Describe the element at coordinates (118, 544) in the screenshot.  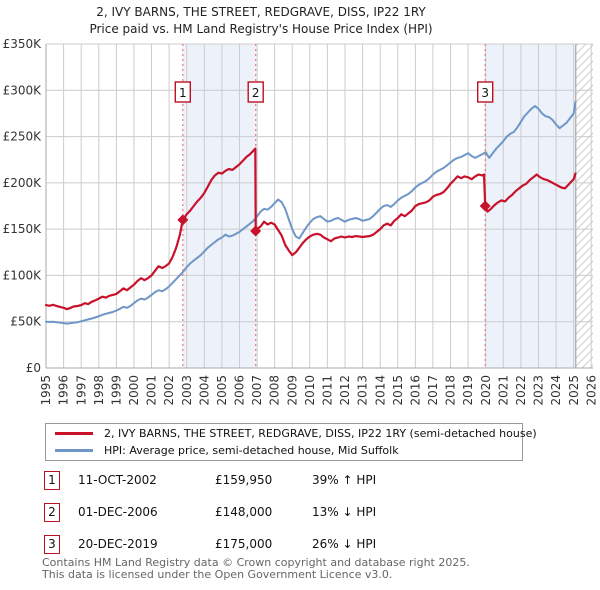
I see `transaction-date: 20-DEC-2019` at that location.